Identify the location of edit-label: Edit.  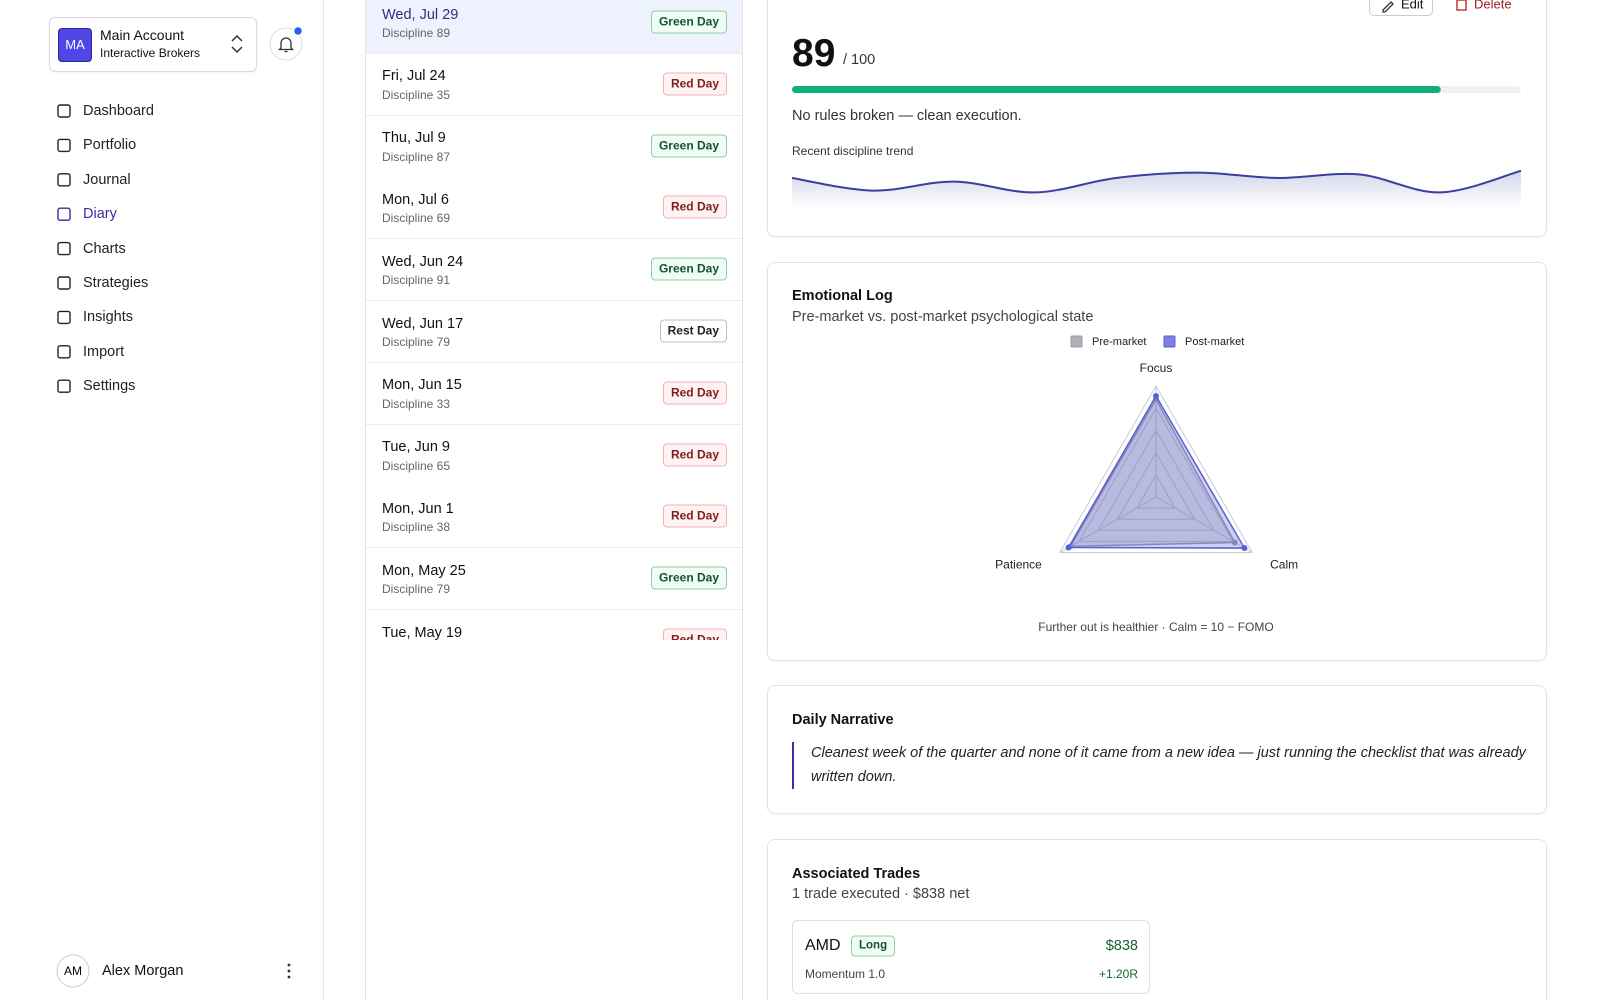
(1412, 6).